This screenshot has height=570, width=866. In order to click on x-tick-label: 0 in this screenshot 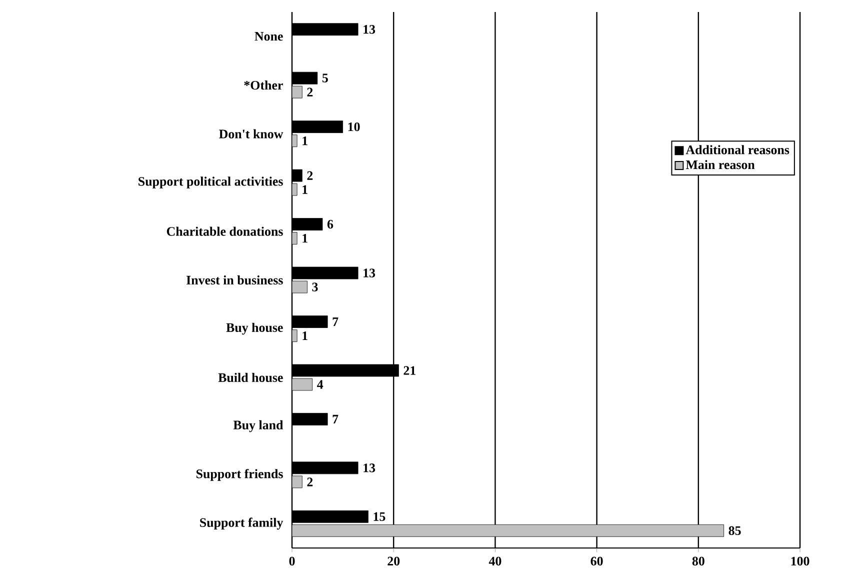, I will do `click(292, 561)`.